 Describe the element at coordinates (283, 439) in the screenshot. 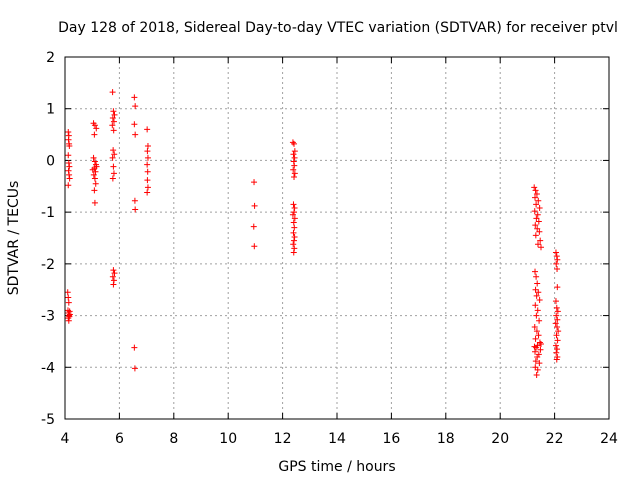

I see `x-tick-label: 12` at that location.